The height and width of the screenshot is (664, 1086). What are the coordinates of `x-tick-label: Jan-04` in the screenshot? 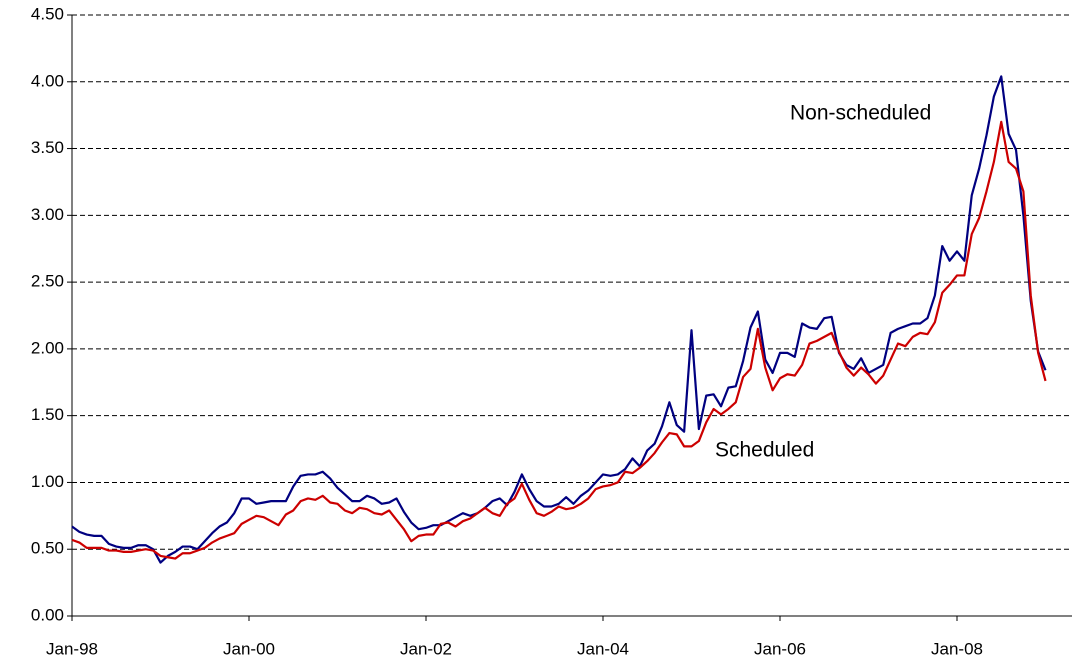 It's located at (603, 648).